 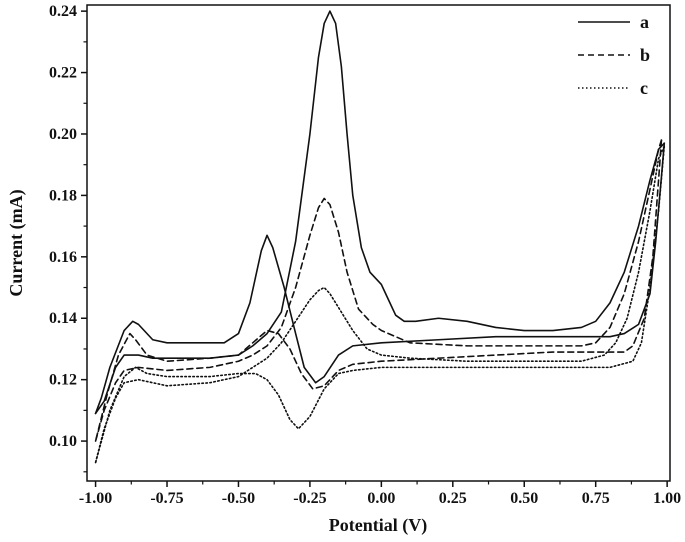 I want to click on x-tick-label: -0.50, so click(x=238, y=498).